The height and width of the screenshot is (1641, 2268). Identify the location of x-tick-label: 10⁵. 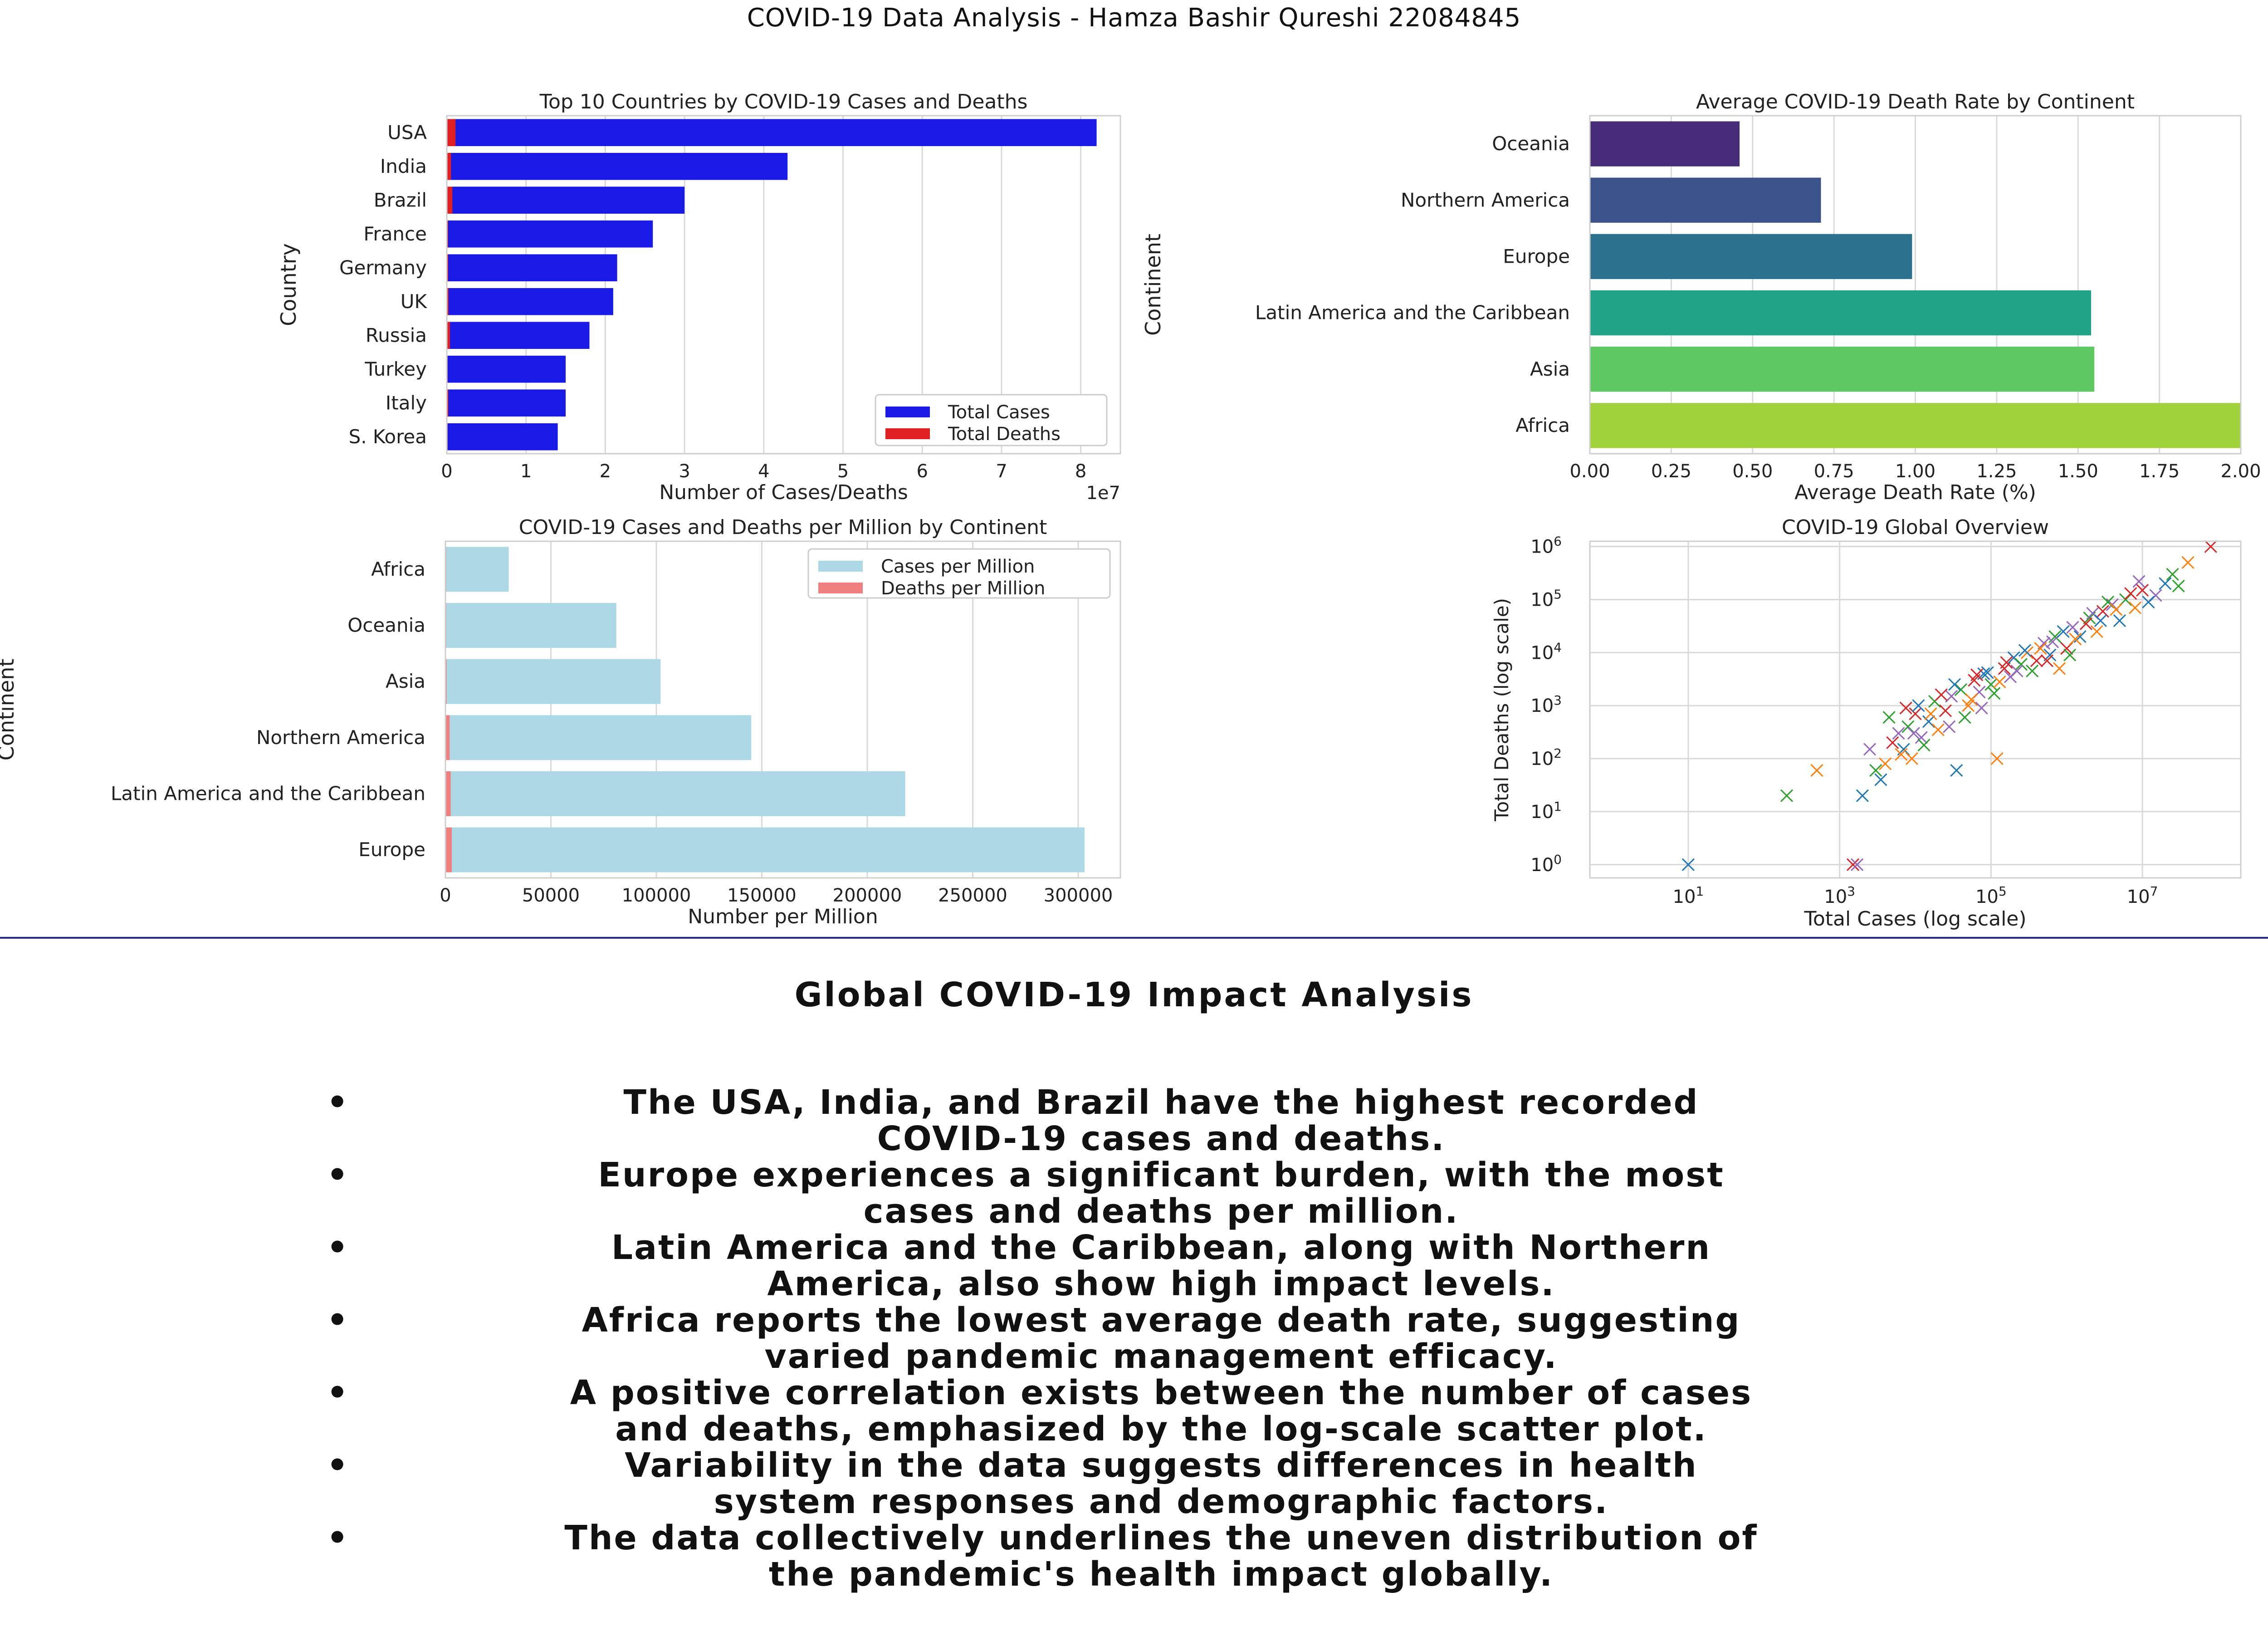
(1991, 895).